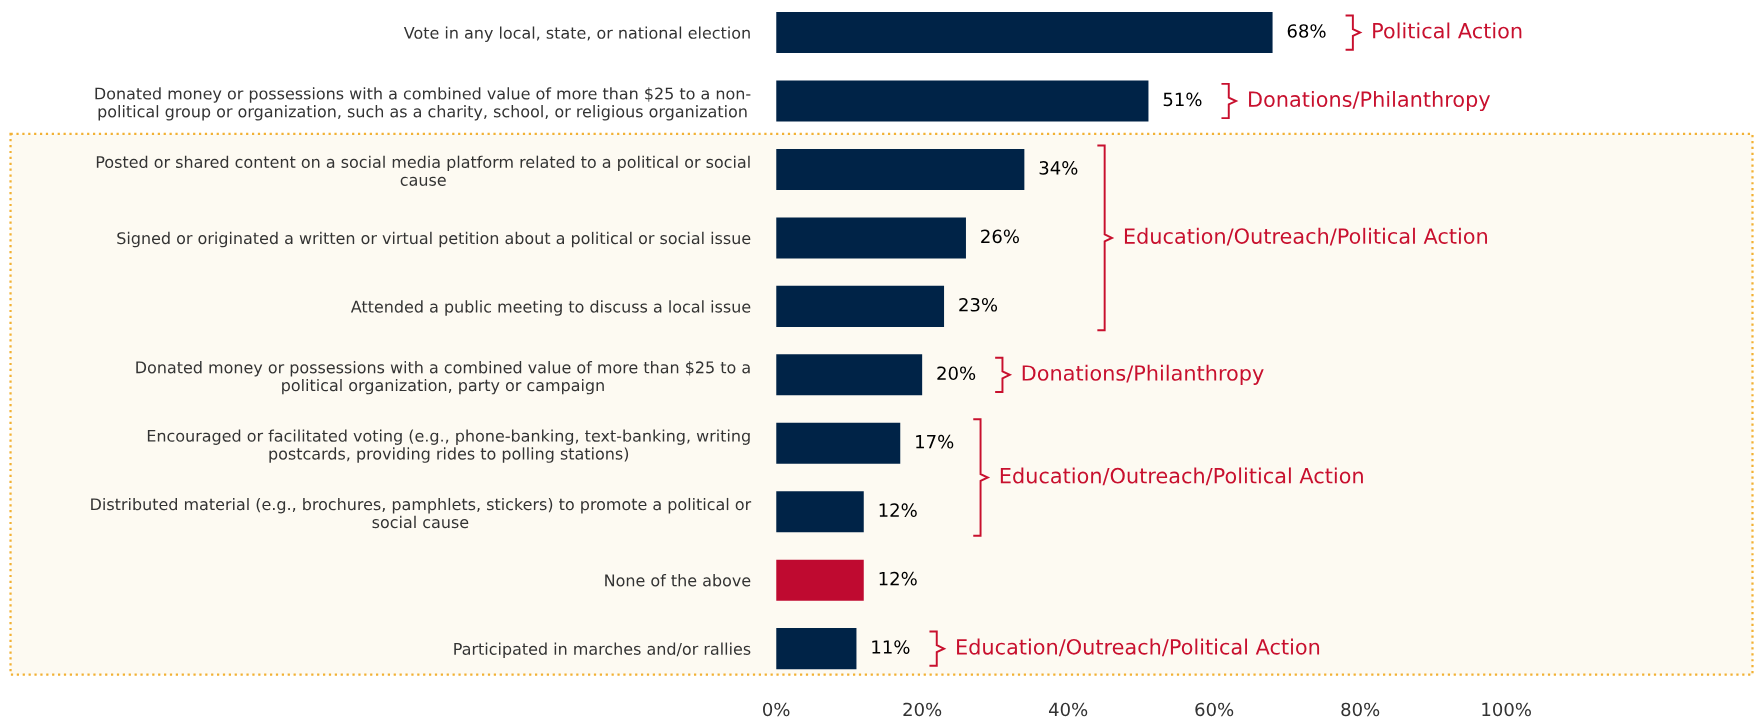 This screenshot has width=1756, height=728. Describe the element at coordinates (550, 308) in the screenshot. I see `y-tick-label: Attended a public meeting to discuss a local issue` at that location.